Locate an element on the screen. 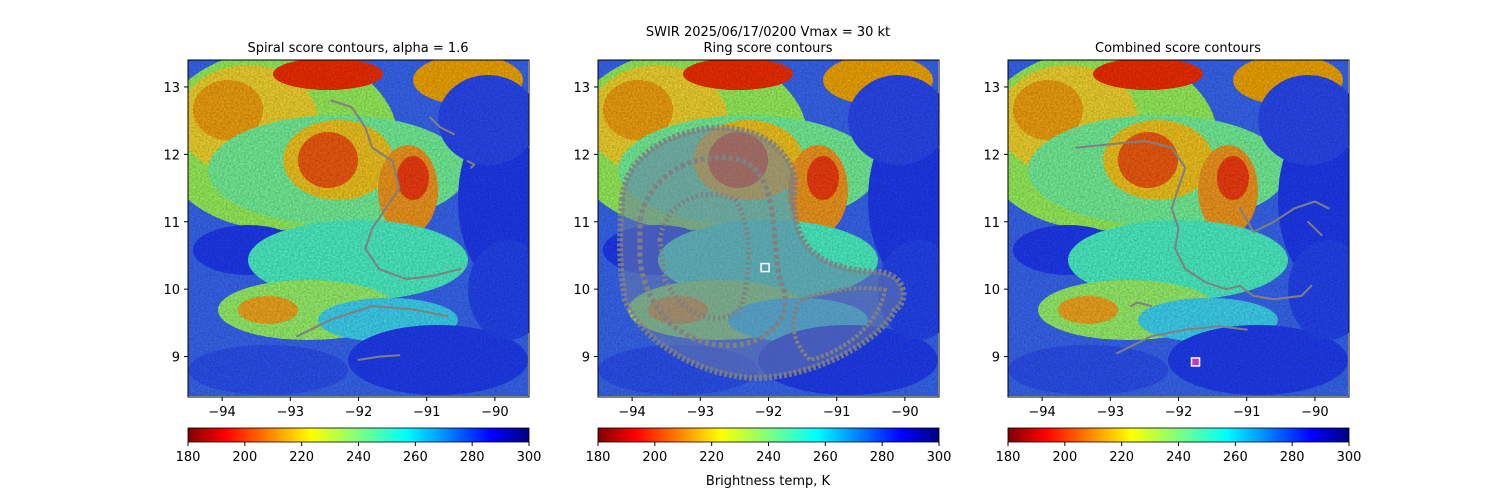  ring-colorbar-label-6: 300 is located at coordinates (939, 457).